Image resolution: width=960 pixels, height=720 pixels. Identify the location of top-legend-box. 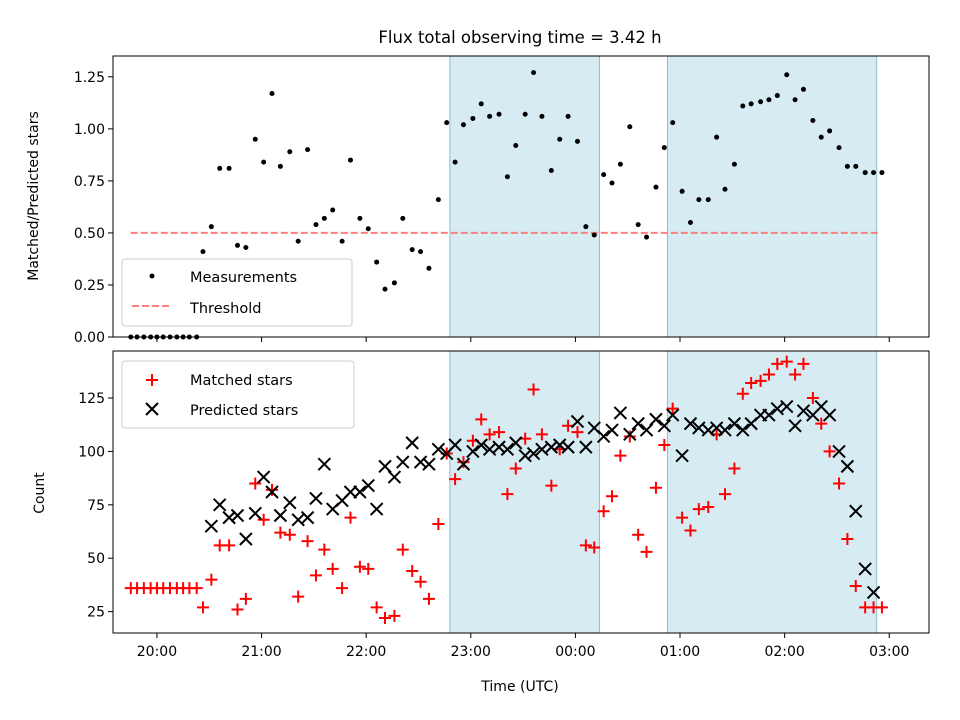
(237, 292).